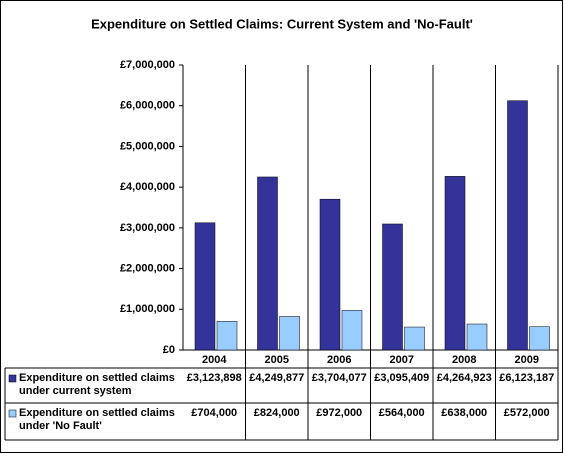 Image resolution: width=564 pixels, height=454 pixels. What do you see at coordinates (169, 350) in the screenshot?
I see `y-tick-label: £0` at bounding box center [169, 350].